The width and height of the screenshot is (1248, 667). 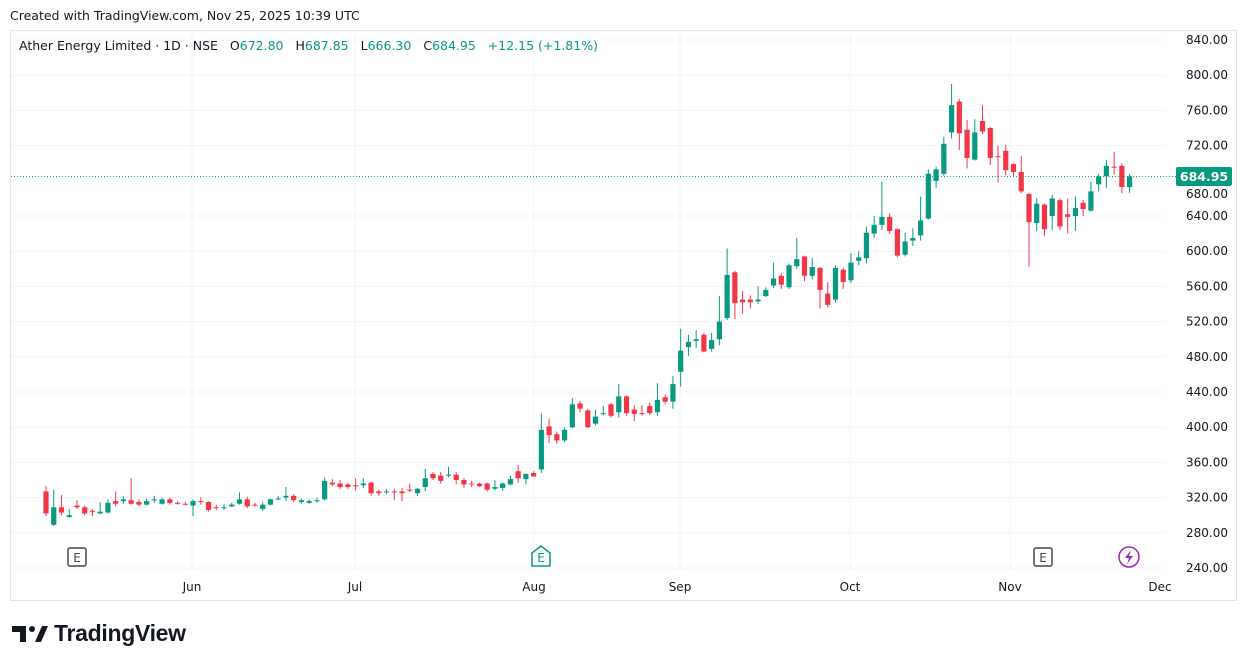 I want to click on x-tick-label: Oct, so click(x=850, y=587).